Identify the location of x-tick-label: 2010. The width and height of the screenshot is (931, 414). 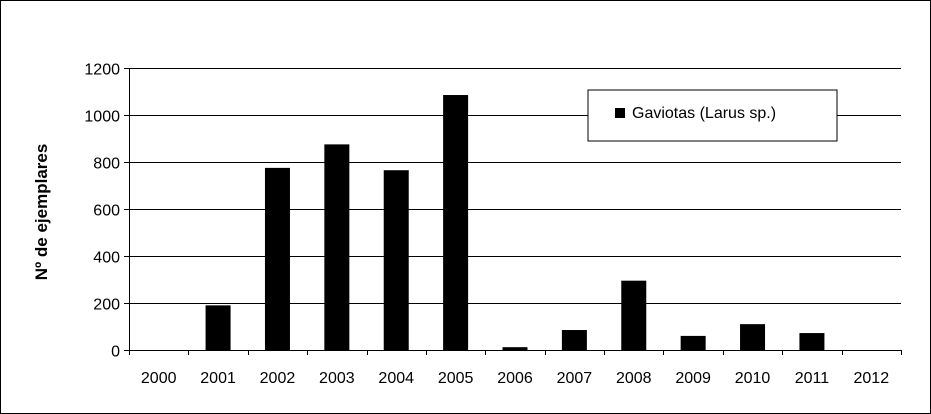
(753, 378).